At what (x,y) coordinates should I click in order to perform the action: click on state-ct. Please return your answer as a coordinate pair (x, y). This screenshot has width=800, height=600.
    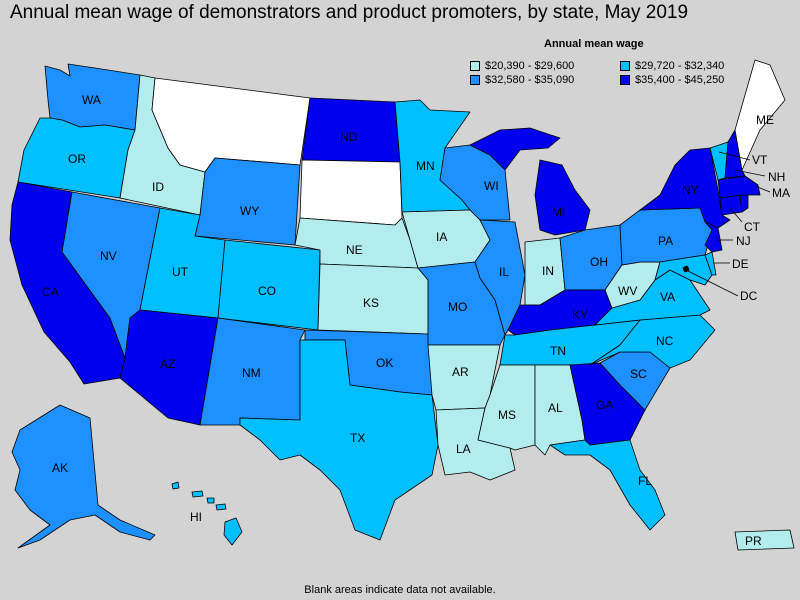
    Looking at the image, I should click on (731, 205).